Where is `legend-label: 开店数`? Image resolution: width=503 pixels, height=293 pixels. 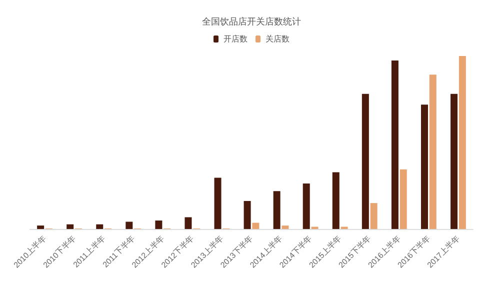
legend-label: 开店数 is located at coordinates (236, 39).